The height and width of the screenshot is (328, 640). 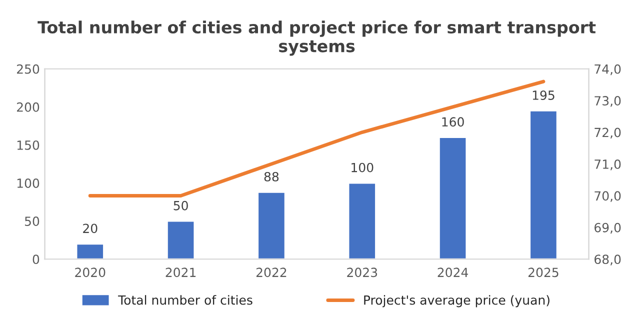 What do you see at coordinates (28, 69) in the screenshot?
I see `y-tick-label: 250` at bounding box center [28, 69].